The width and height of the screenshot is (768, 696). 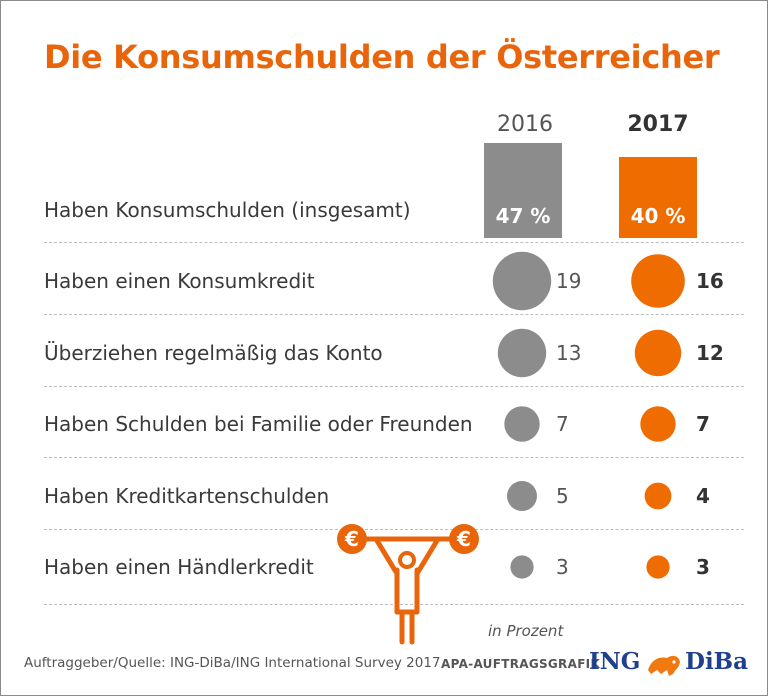 I want to click on value-label-2017-row-2: 12, so click(x=710, y=353).